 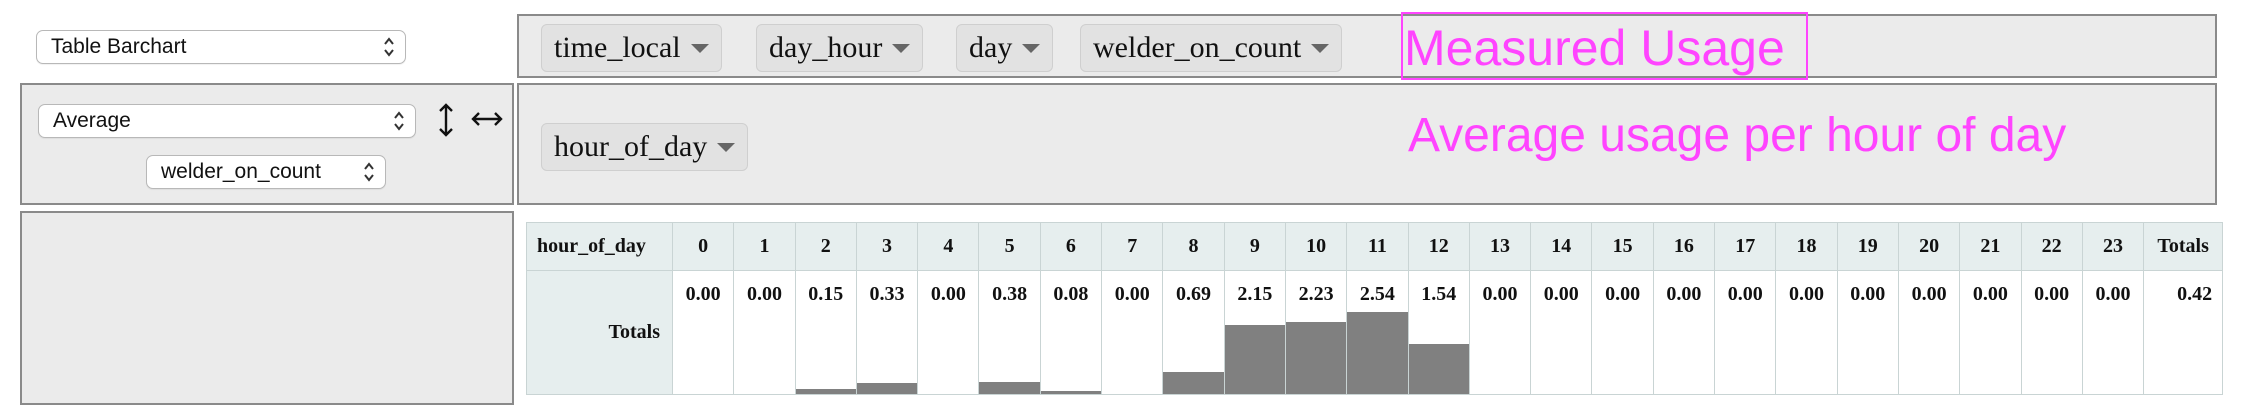 I want to click on data-label: 0.38, so click(x=1010, y=294).